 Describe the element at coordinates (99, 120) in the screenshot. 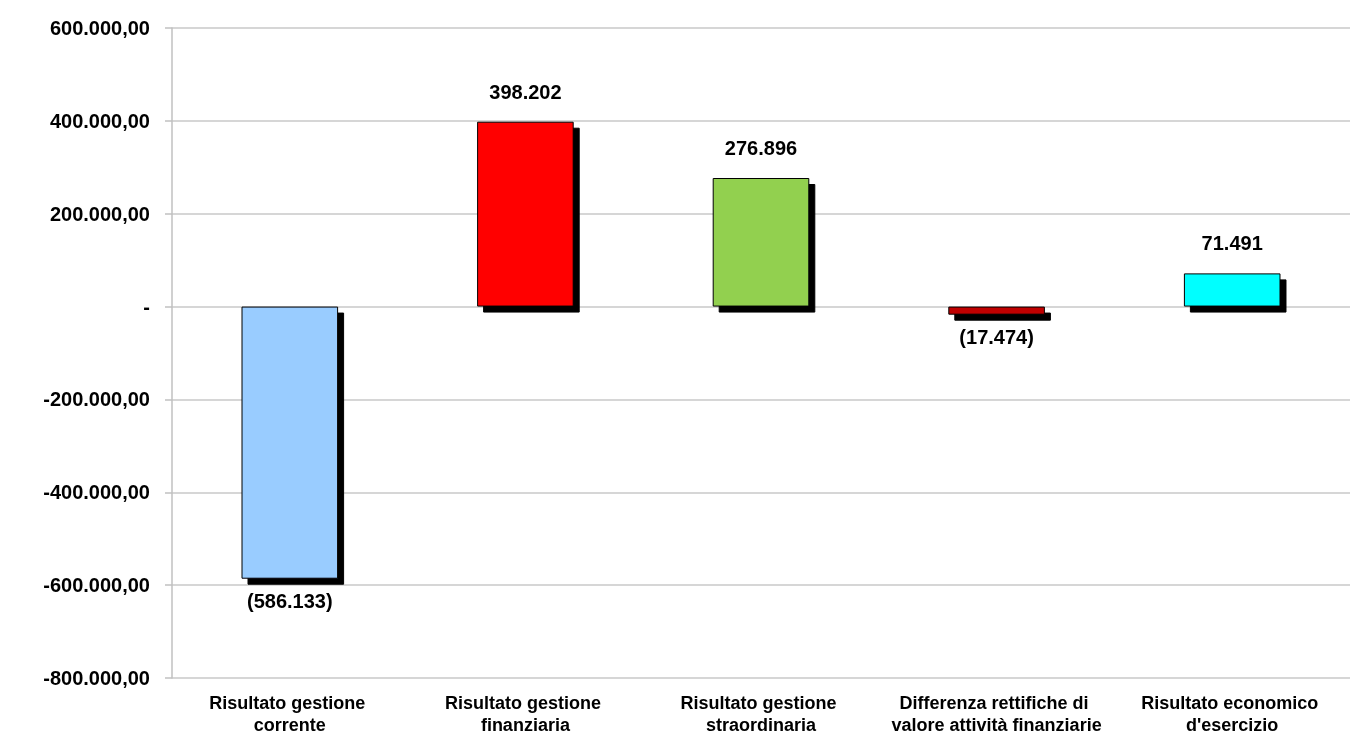

I see `y-tick-label: 400.000,00` at that location.